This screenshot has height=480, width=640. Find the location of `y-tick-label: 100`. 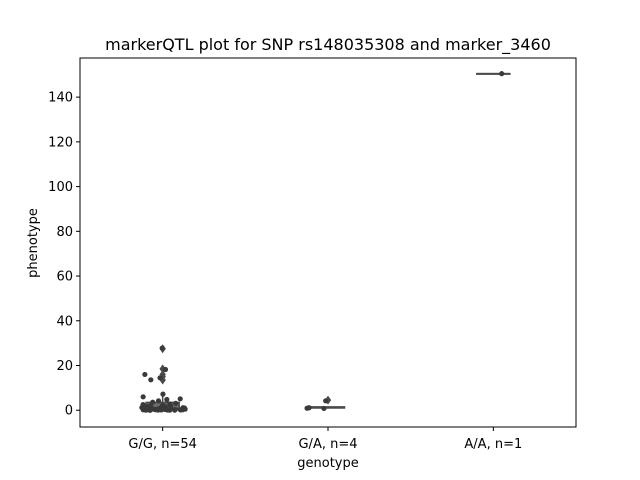

y-tick-label: 100 is located at coordinates (60, 187).